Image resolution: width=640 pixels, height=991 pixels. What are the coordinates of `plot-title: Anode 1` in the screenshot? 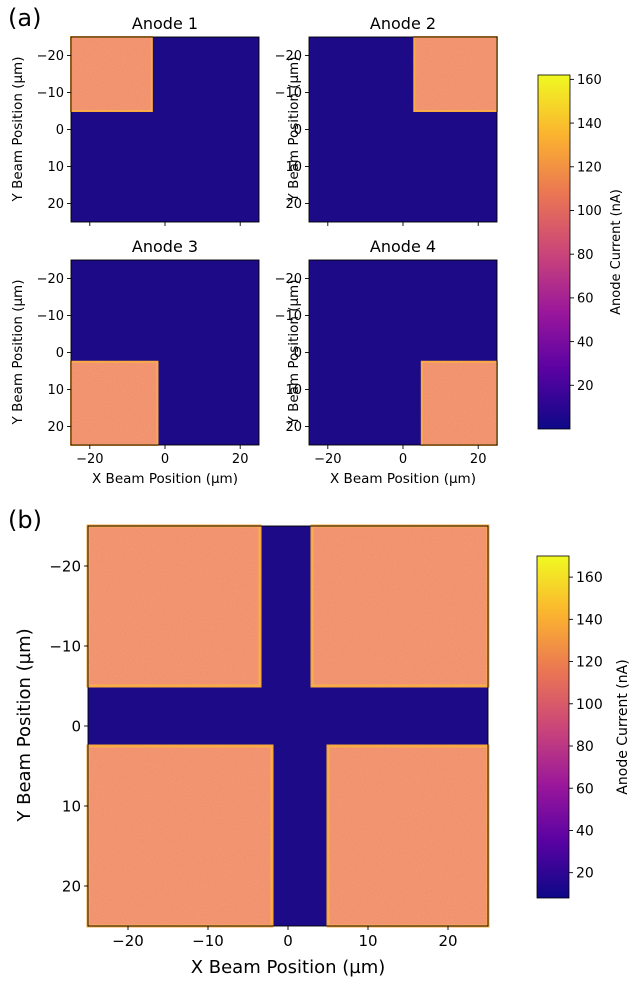 It's located at (165, 23).